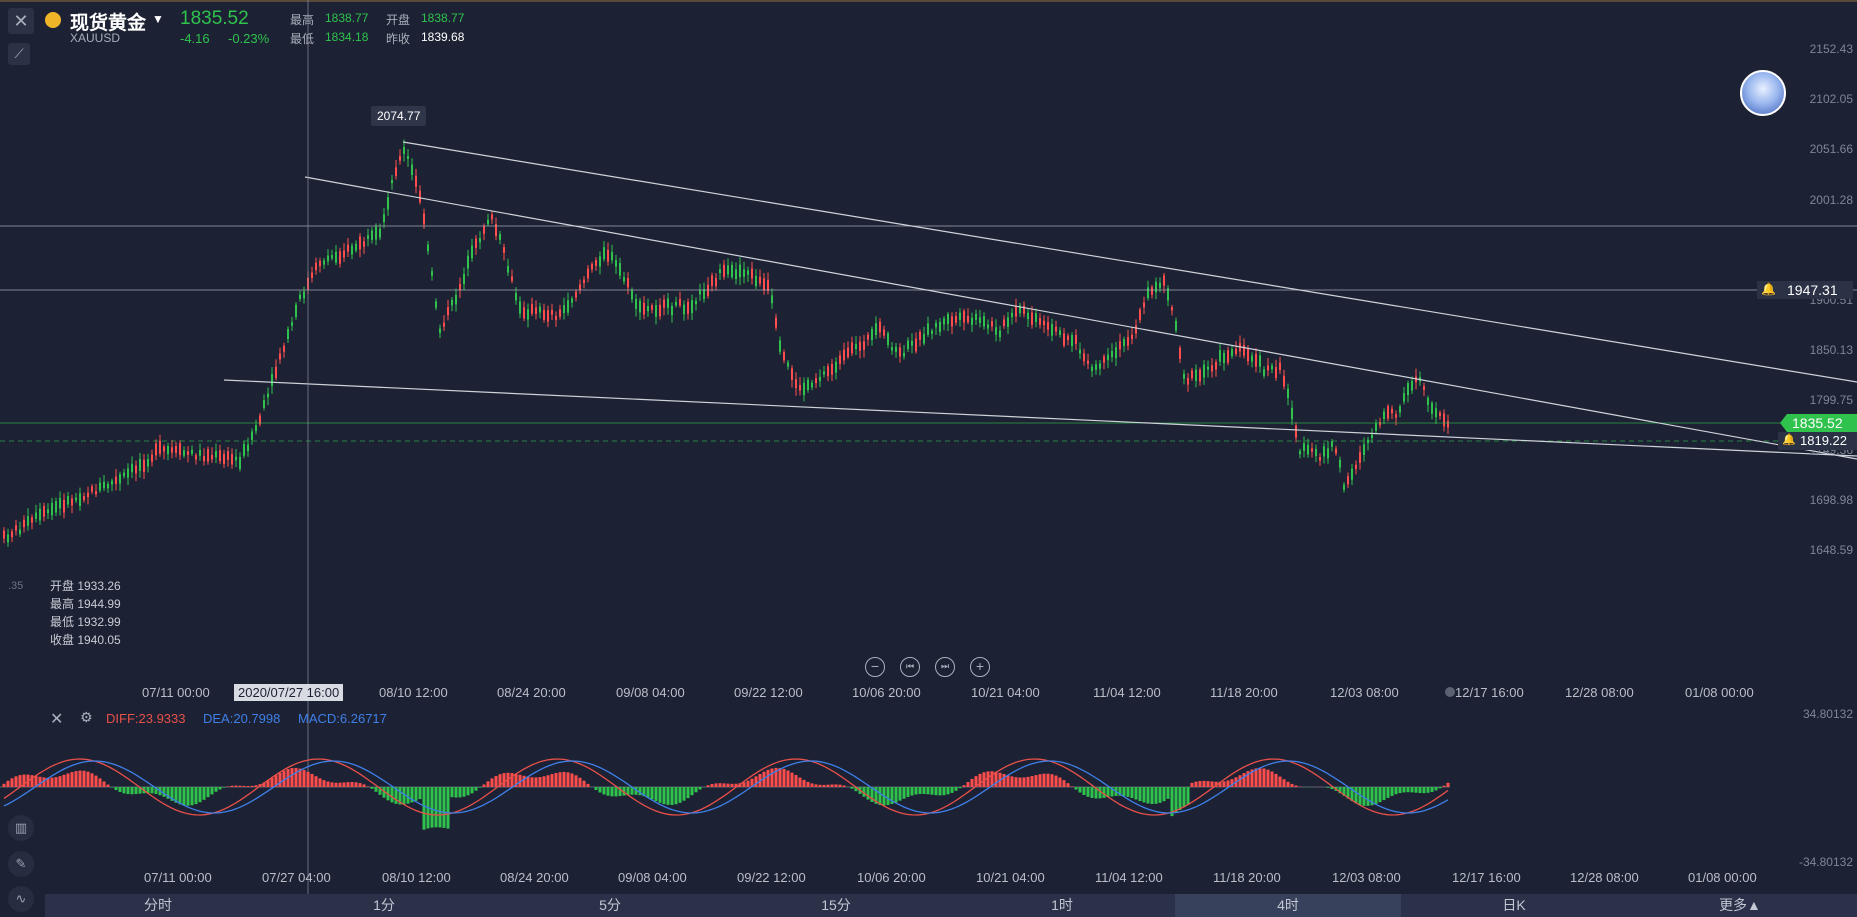 The height and width of the screenshot is (917, 1857). Describe the element at coordinates (945, 667) in the screenshot. I see `scroll-end-button: ⏭` at that location.